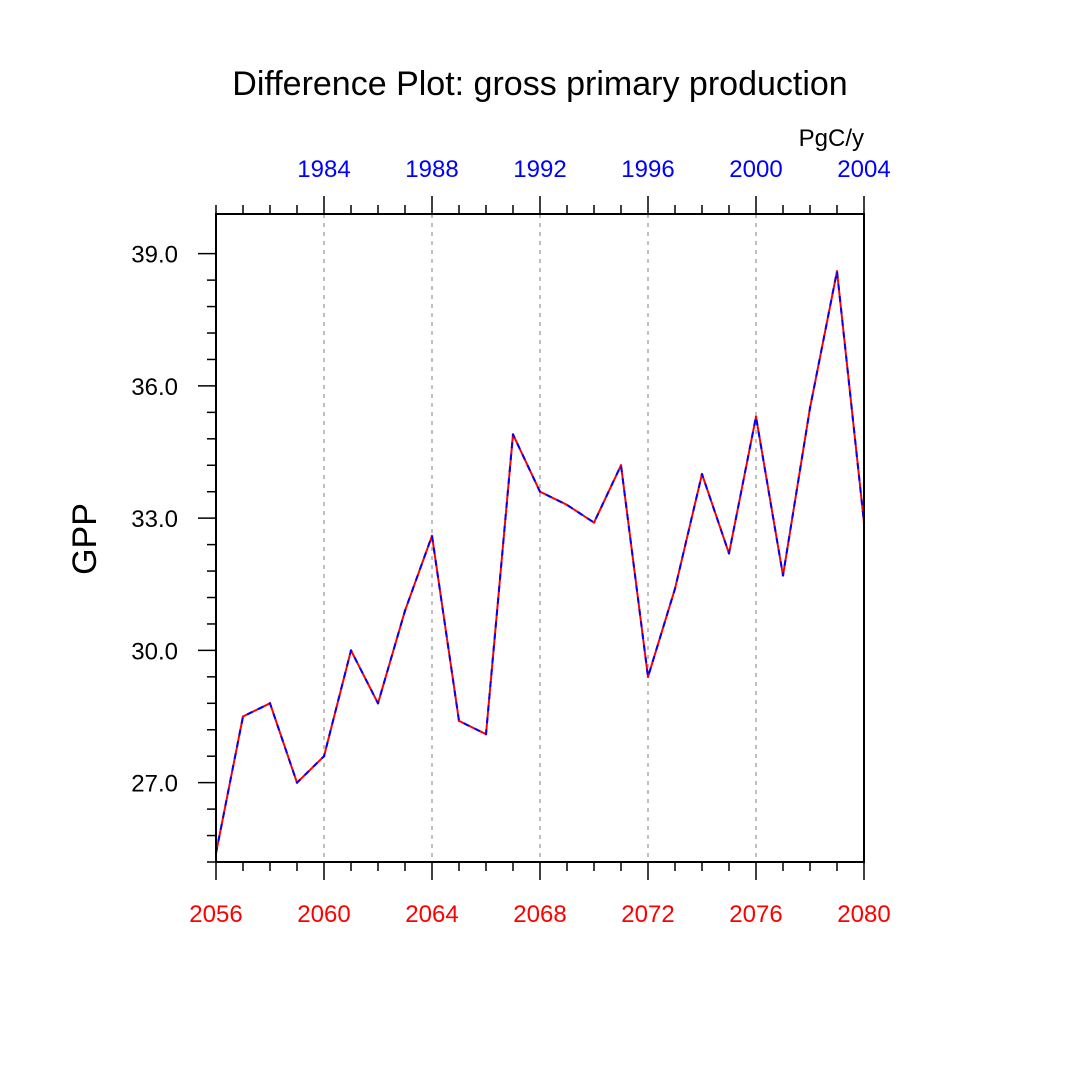  I want to click on x-top-tick-label: 2004, so click(863, 169).